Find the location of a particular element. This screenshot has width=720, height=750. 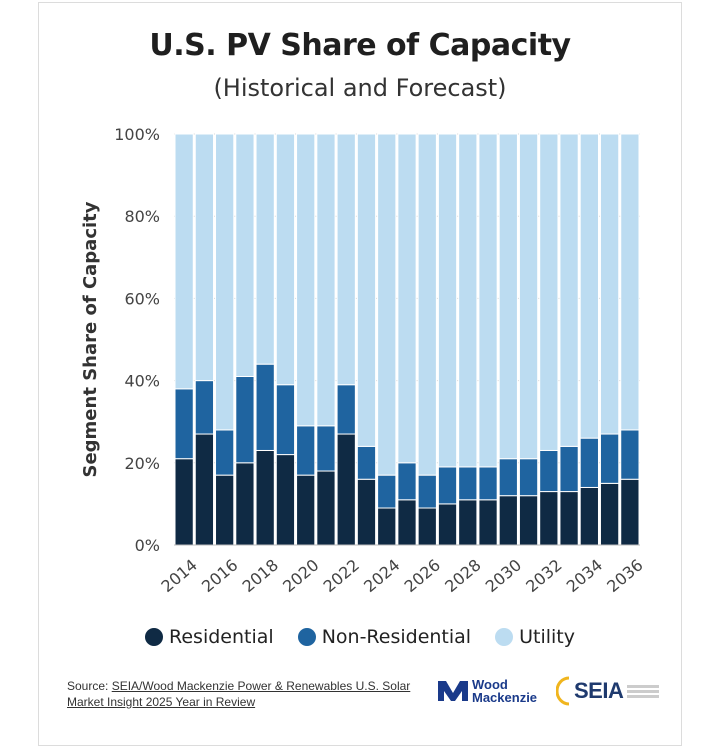

x-tick-label: 2028 is located at coordinates (462, 575).